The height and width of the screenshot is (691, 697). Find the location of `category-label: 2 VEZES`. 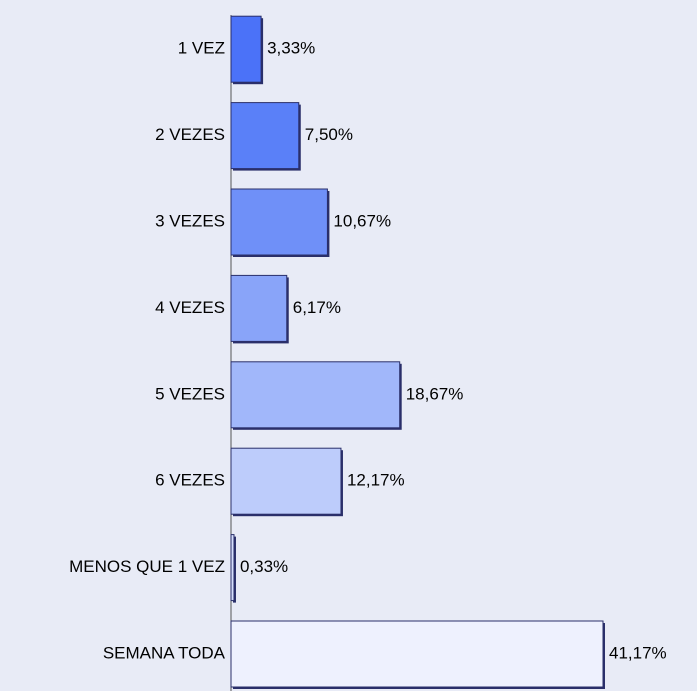

category-label: 2 VEZES is located at coordinates (190, 134).